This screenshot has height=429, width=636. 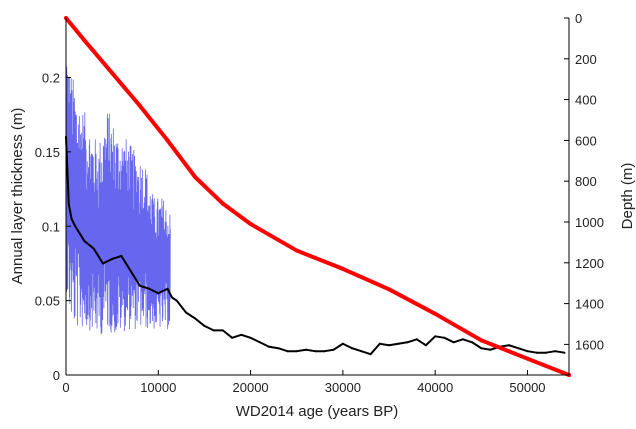 I want to click on x-tick-label: 40000, so click(x=435, y=387).